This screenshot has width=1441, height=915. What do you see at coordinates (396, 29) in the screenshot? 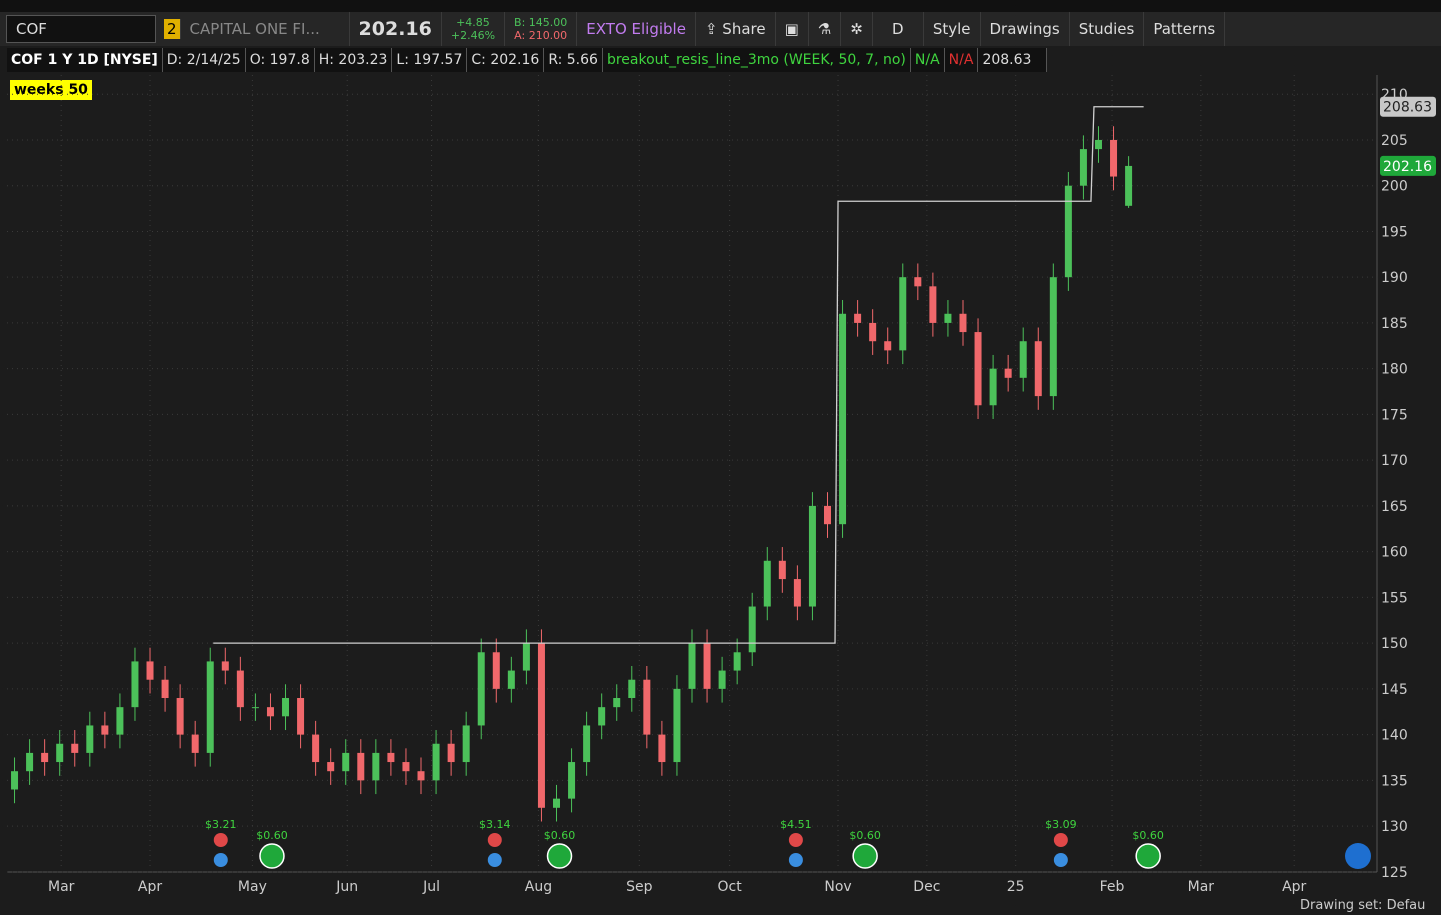
I see `last-price: 202.16` at bounding box center [396, 29].